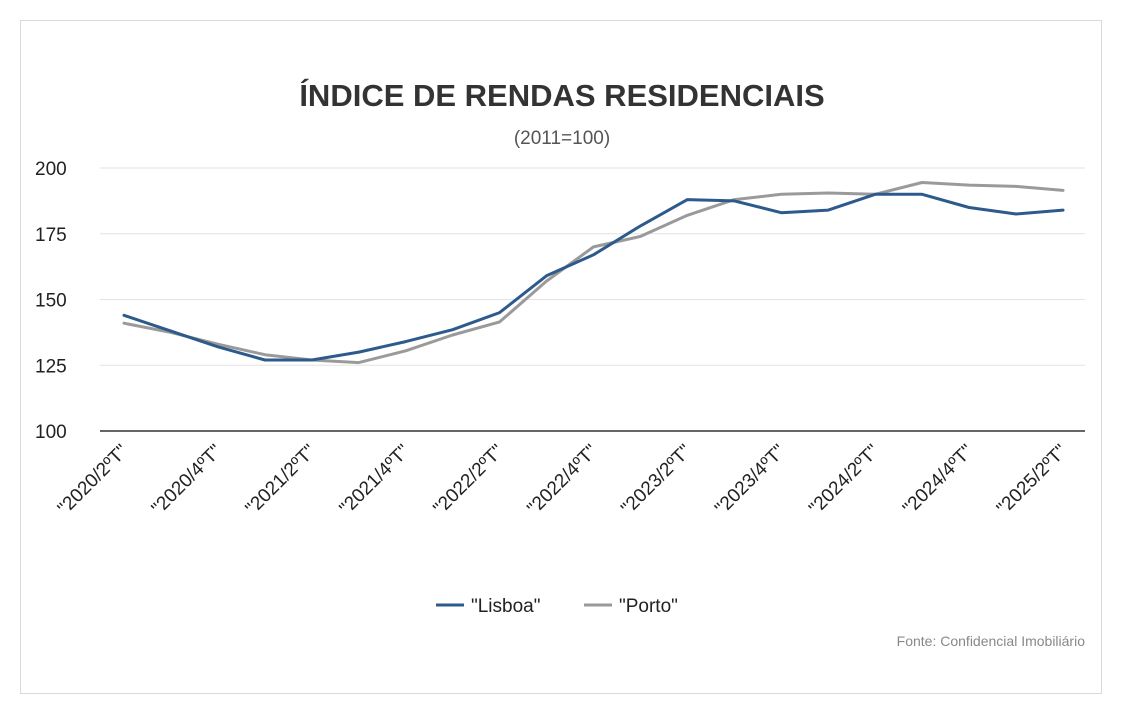 This screenshot has height=722, width=1124. I want to click on x-tick-label: "2025/2ºT", so click(1032, 480).